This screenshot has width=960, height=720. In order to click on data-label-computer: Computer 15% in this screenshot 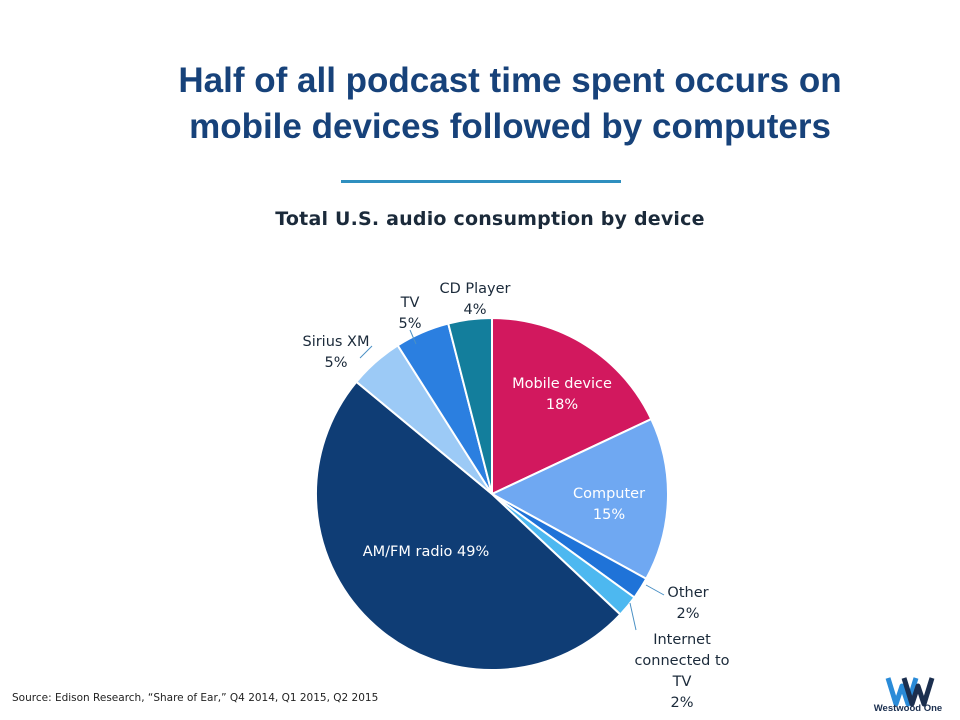, I will do `click(609, 504)`.